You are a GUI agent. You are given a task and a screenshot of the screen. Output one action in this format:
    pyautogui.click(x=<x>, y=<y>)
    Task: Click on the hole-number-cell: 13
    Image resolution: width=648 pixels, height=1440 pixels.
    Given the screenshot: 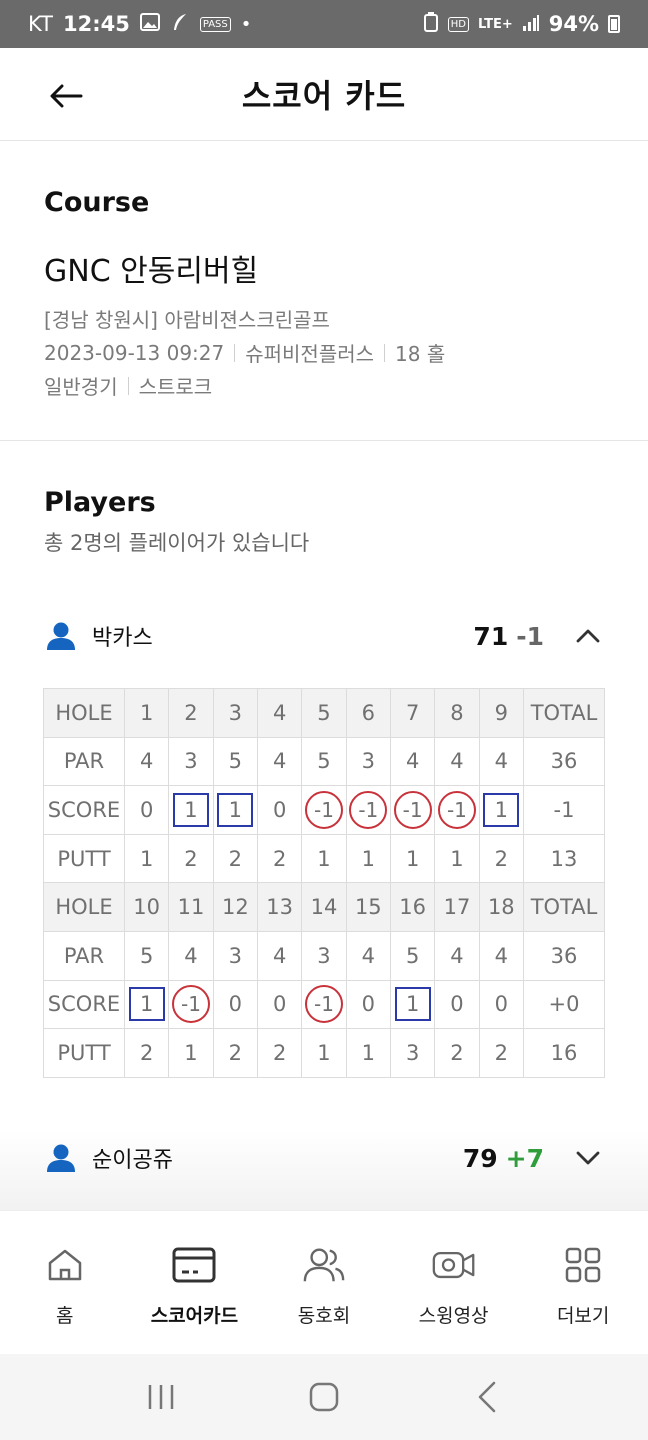 What is the action you would take?
    pyautogui.click(x=279, y=907)
    